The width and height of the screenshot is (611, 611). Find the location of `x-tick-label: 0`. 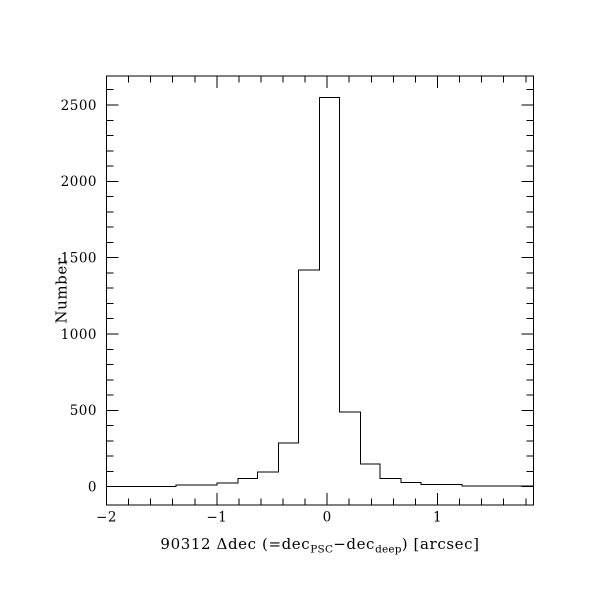

x-tick-label: 0 is located at coordinates (327, 518).